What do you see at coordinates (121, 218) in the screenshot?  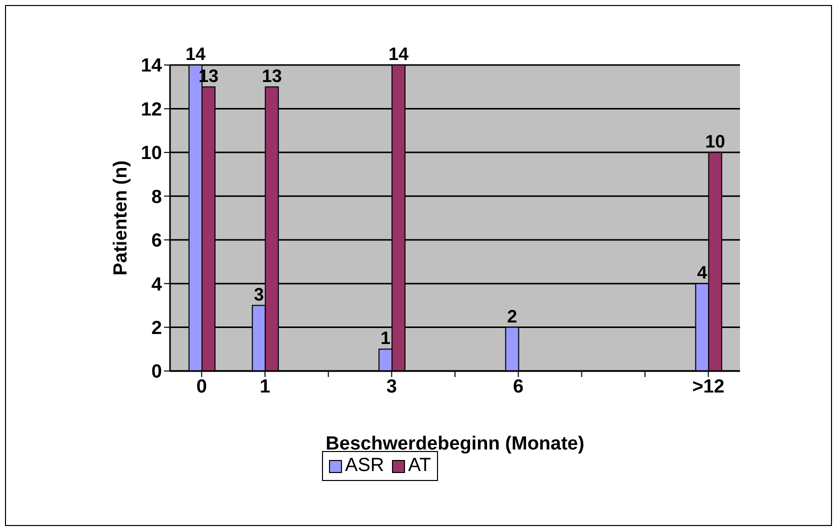 I see `y-axis-title: Patienten (n)` at bounding box center [121, 218].